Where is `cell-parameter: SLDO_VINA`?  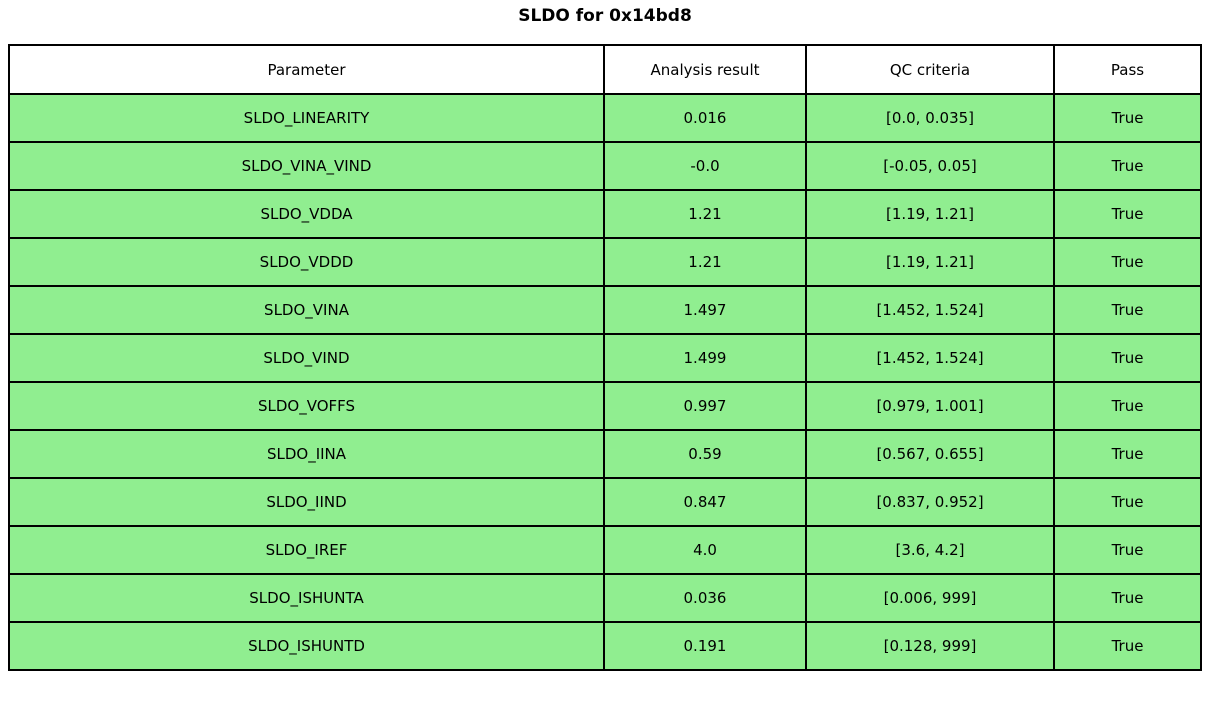
cell-parameter: SLDO_VINA is located at coordinates (306, 310).